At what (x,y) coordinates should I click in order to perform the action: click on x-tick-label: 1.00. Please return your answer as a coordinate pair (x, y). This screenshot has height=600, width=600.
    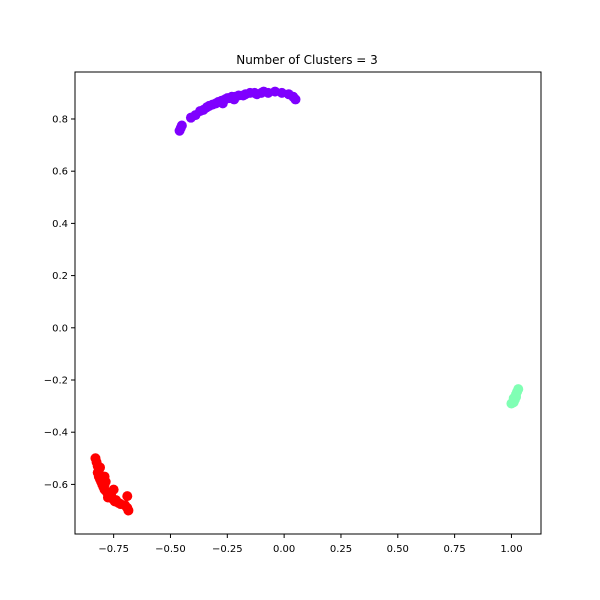
    Looking at the image, I should click on (511, 549).